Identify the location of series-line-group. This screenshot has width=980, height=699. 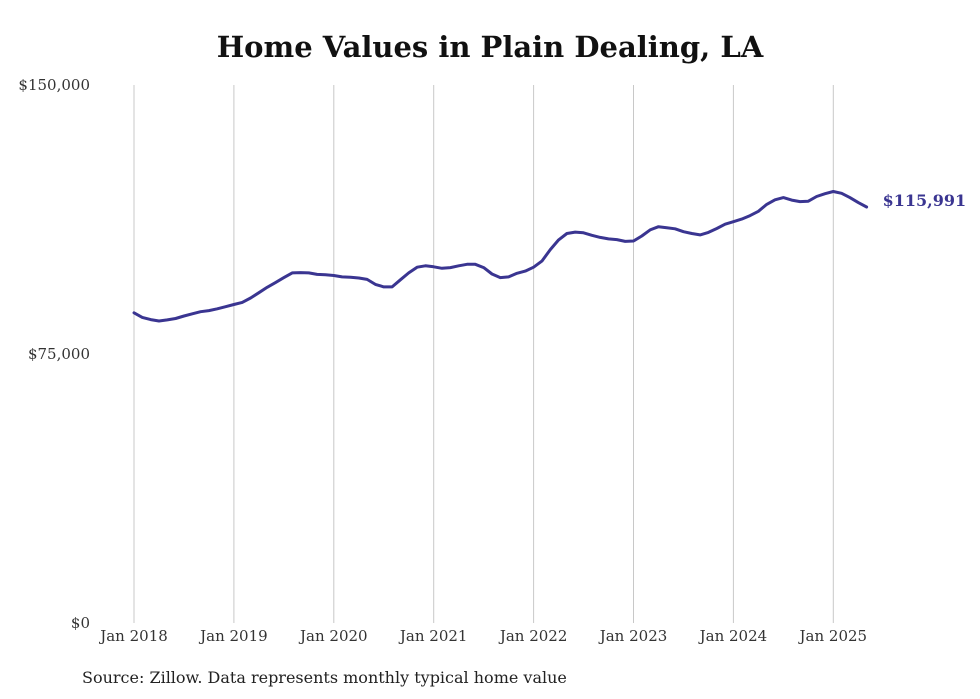
(500, 256).